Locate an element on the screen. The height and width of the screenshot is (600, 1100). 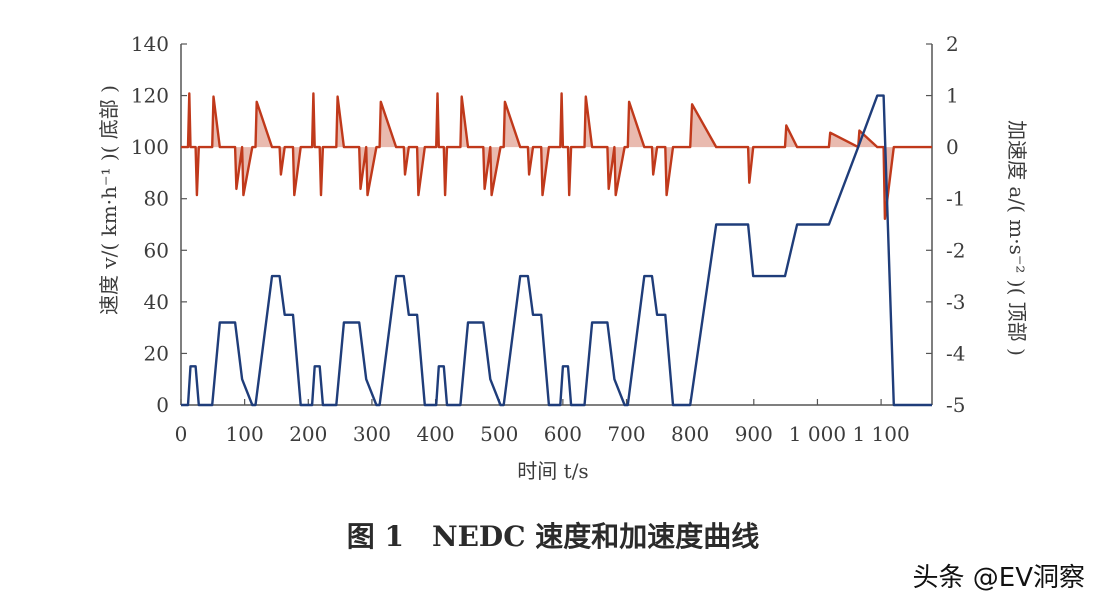
y-right-tick-label: 0 is located at coordinates (952, 147).